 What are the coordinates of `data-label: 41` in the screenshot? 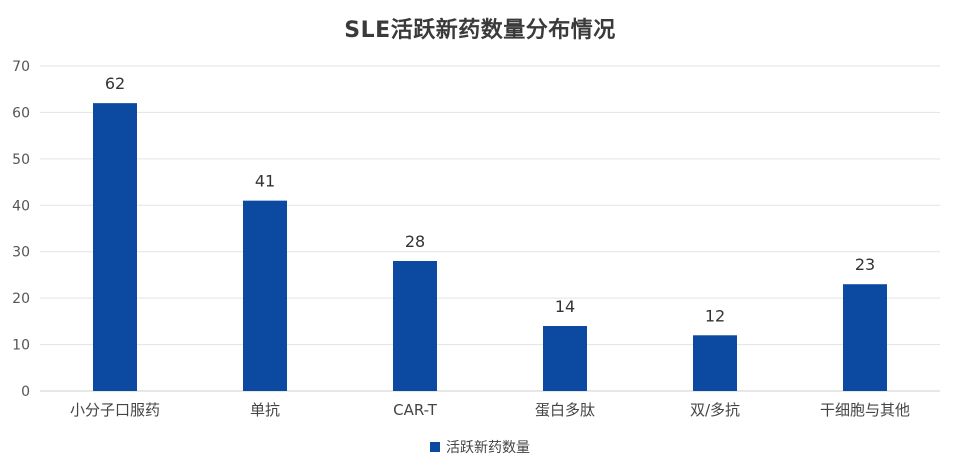 It's located at (265, 181).